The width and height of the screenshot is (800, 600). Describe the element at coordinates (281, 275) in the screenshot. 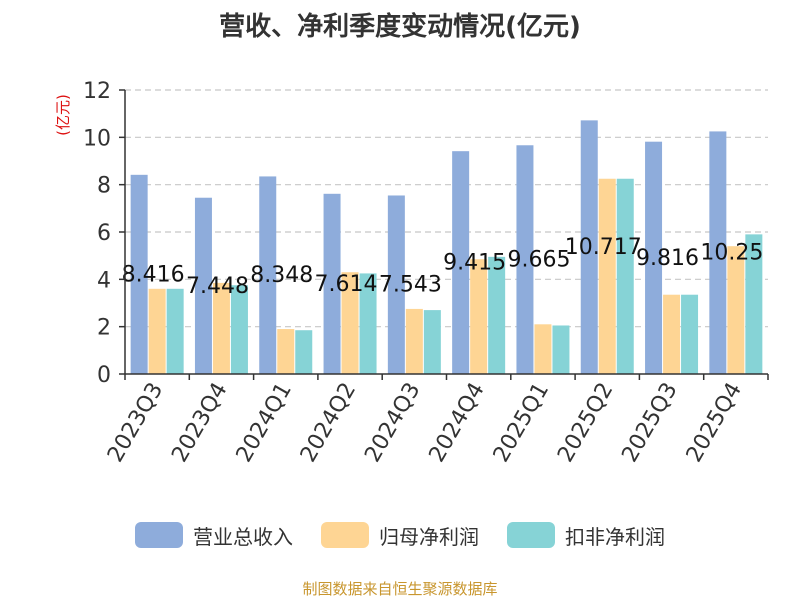

I see `data-label: 8.348` at that location.